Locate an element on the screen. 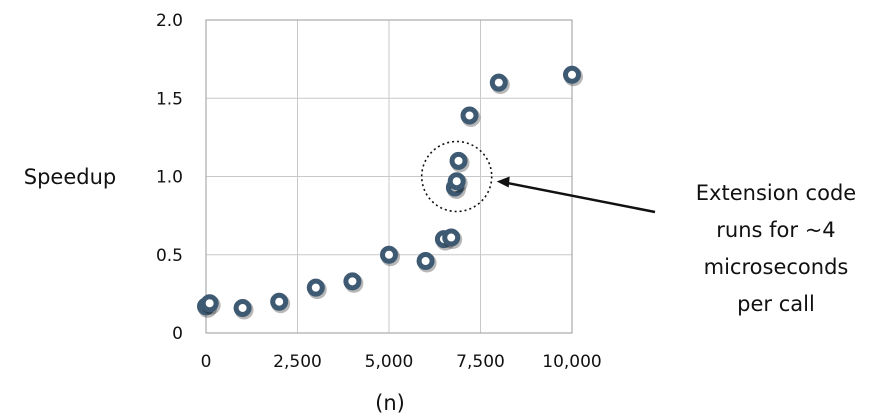  y-tick-label: 1.0 is located at coordinates (169, 178).